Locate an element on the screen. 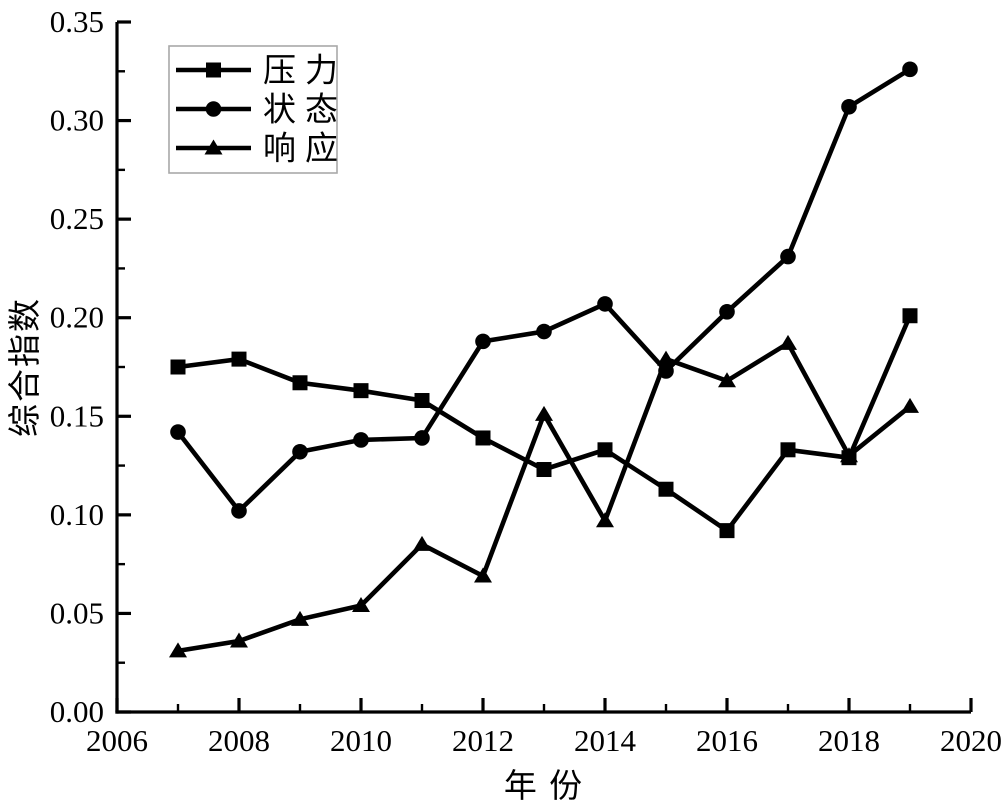 This screenshot has height=808, width=1004. legend-label: 状态 is located at coordinates (305, 110).